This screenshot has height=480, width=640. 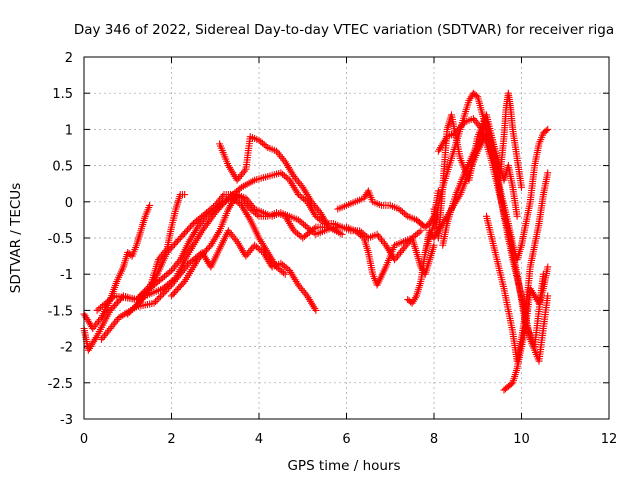 What do you see at coordinates (16, 238) in the screenshot?
I see `y-axis-label: SDTVAR / TECUs` at bounding box center [16, 238].